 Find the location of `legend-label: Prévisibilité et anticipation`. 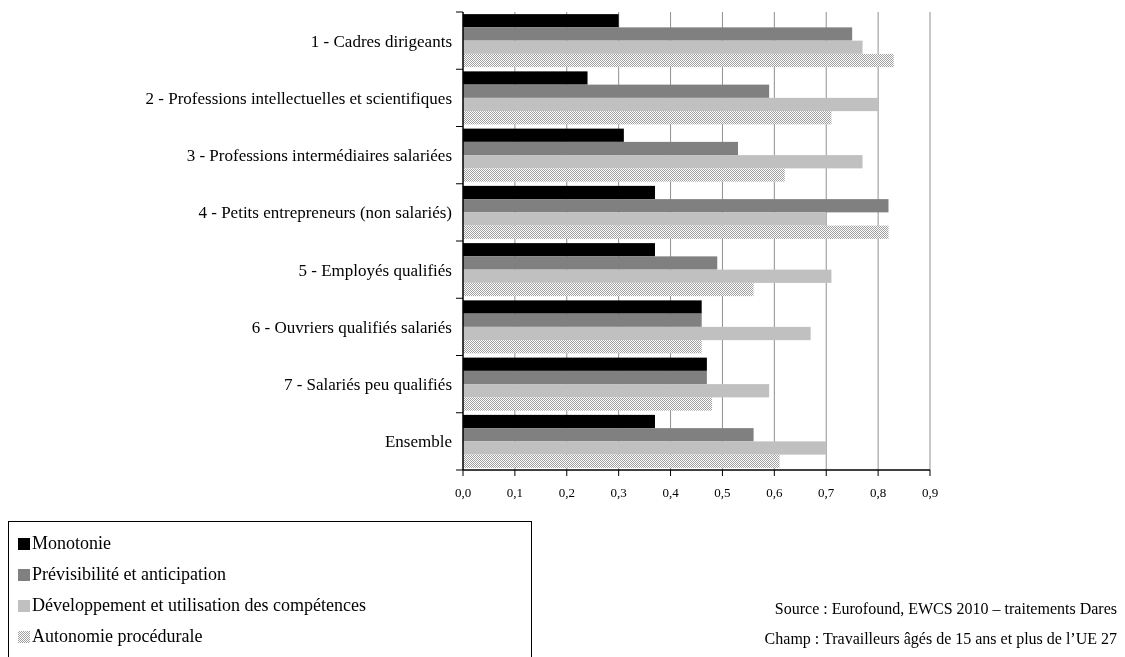

legend-label: Prévisibilité et anticipation is located at coordinates (129, 574).